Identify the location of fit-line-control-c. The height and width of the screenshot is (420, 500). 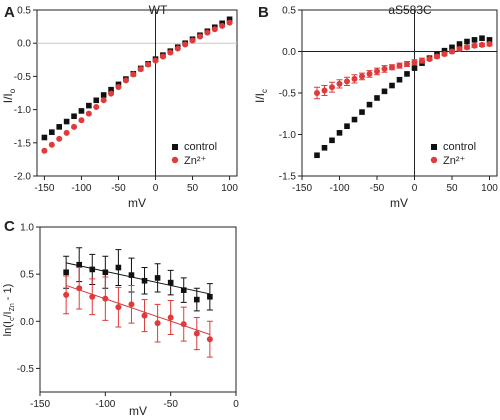
(138, 278).